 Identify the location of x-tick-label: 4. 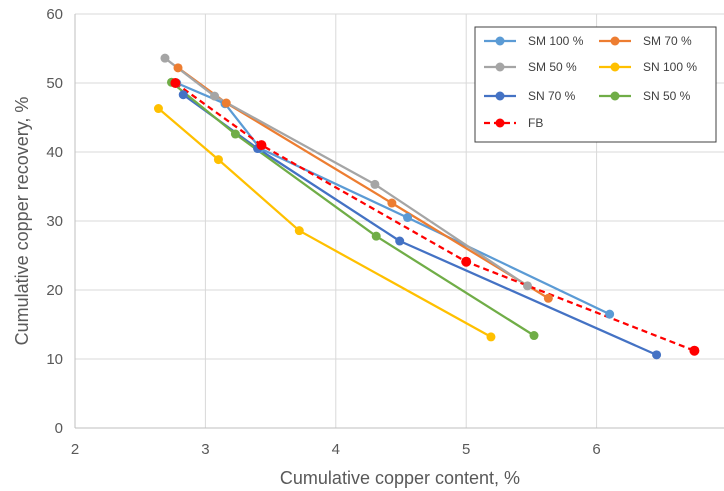
(336, 449).